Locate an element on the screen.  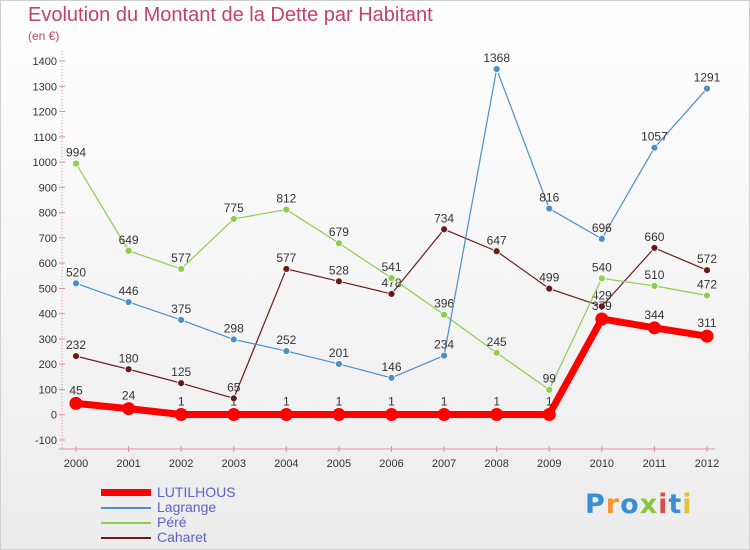
x-tick-label: 2012 is located at coordinates (707, 464).